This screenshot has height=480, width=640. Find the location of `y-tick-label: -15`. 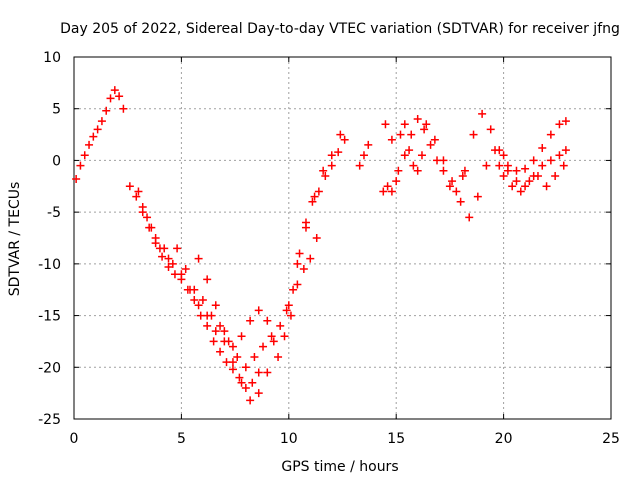

y-tick-label: -15 is located at coordinates (49, 317).